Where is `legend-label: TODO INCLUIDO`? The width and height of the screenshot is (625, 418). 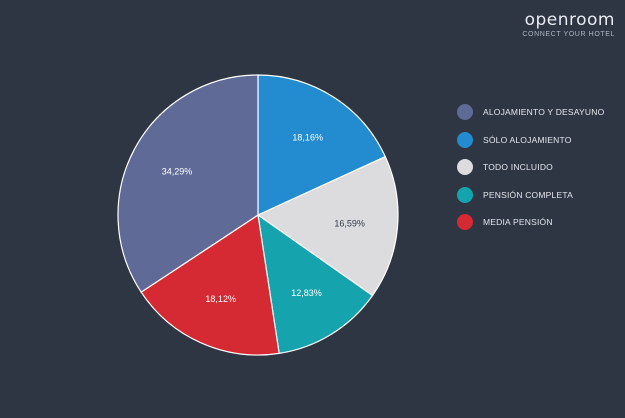
legend-label: TODO INCLUIDO is located at coordinates (518, 167).